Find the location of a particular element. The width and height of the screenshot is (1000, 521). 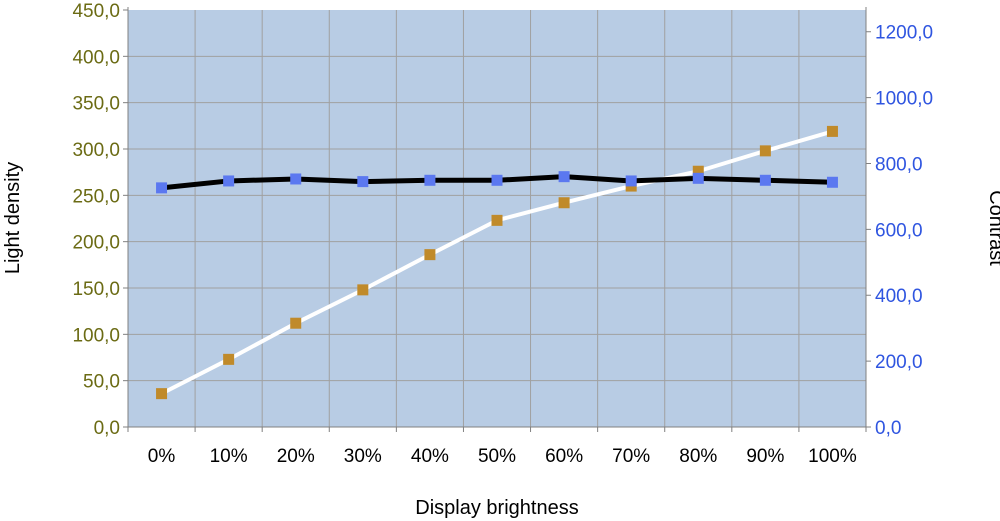

left-tick-label: 300,0 is located at coordinates (96, 150).